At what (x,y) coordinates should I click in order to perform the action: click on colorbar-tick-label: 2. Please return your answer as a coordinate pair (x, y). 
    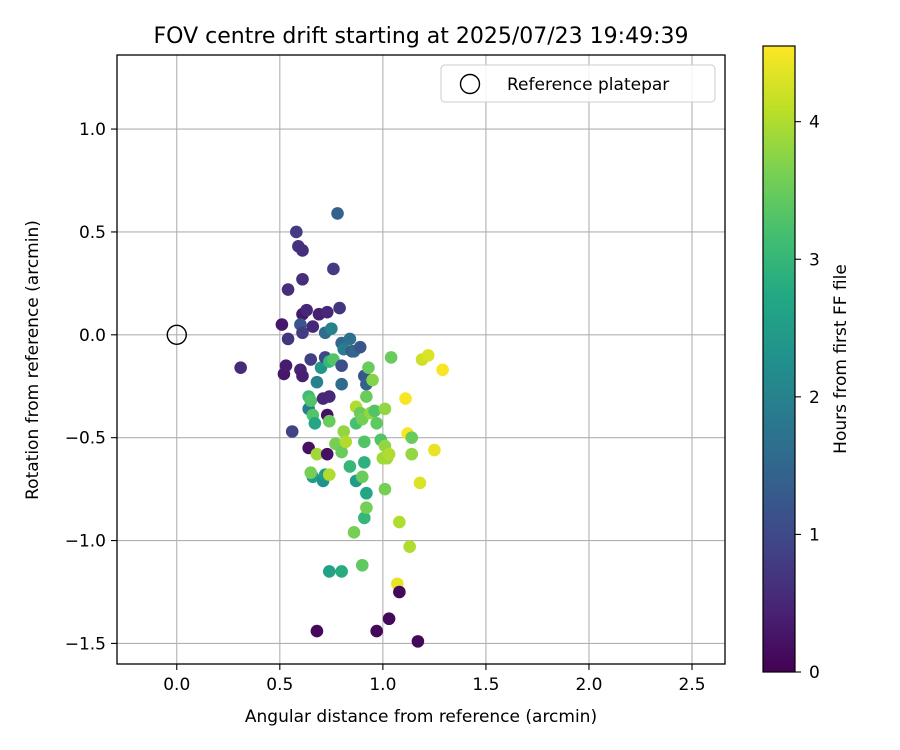
    Looking at the image, I should click on (814, 398).